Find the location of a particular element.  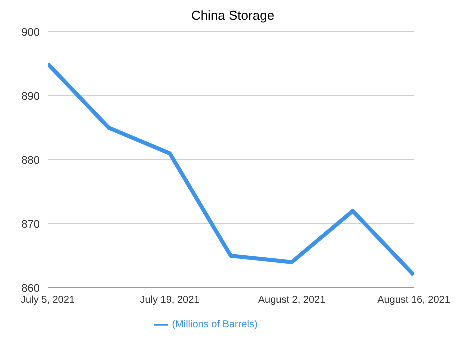

y-tick-label: 890 is located at coordinates (31, 96).